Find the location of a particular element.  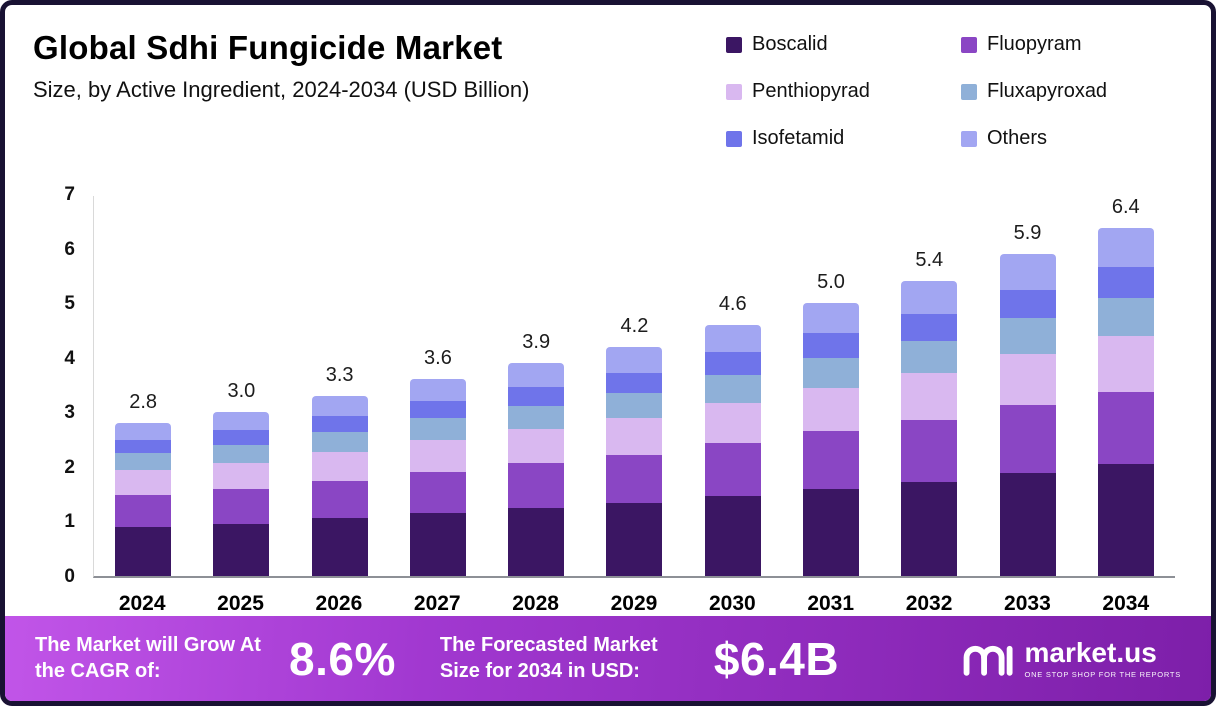

x-axis-label: 2027 is located at coordinates (437, 603).